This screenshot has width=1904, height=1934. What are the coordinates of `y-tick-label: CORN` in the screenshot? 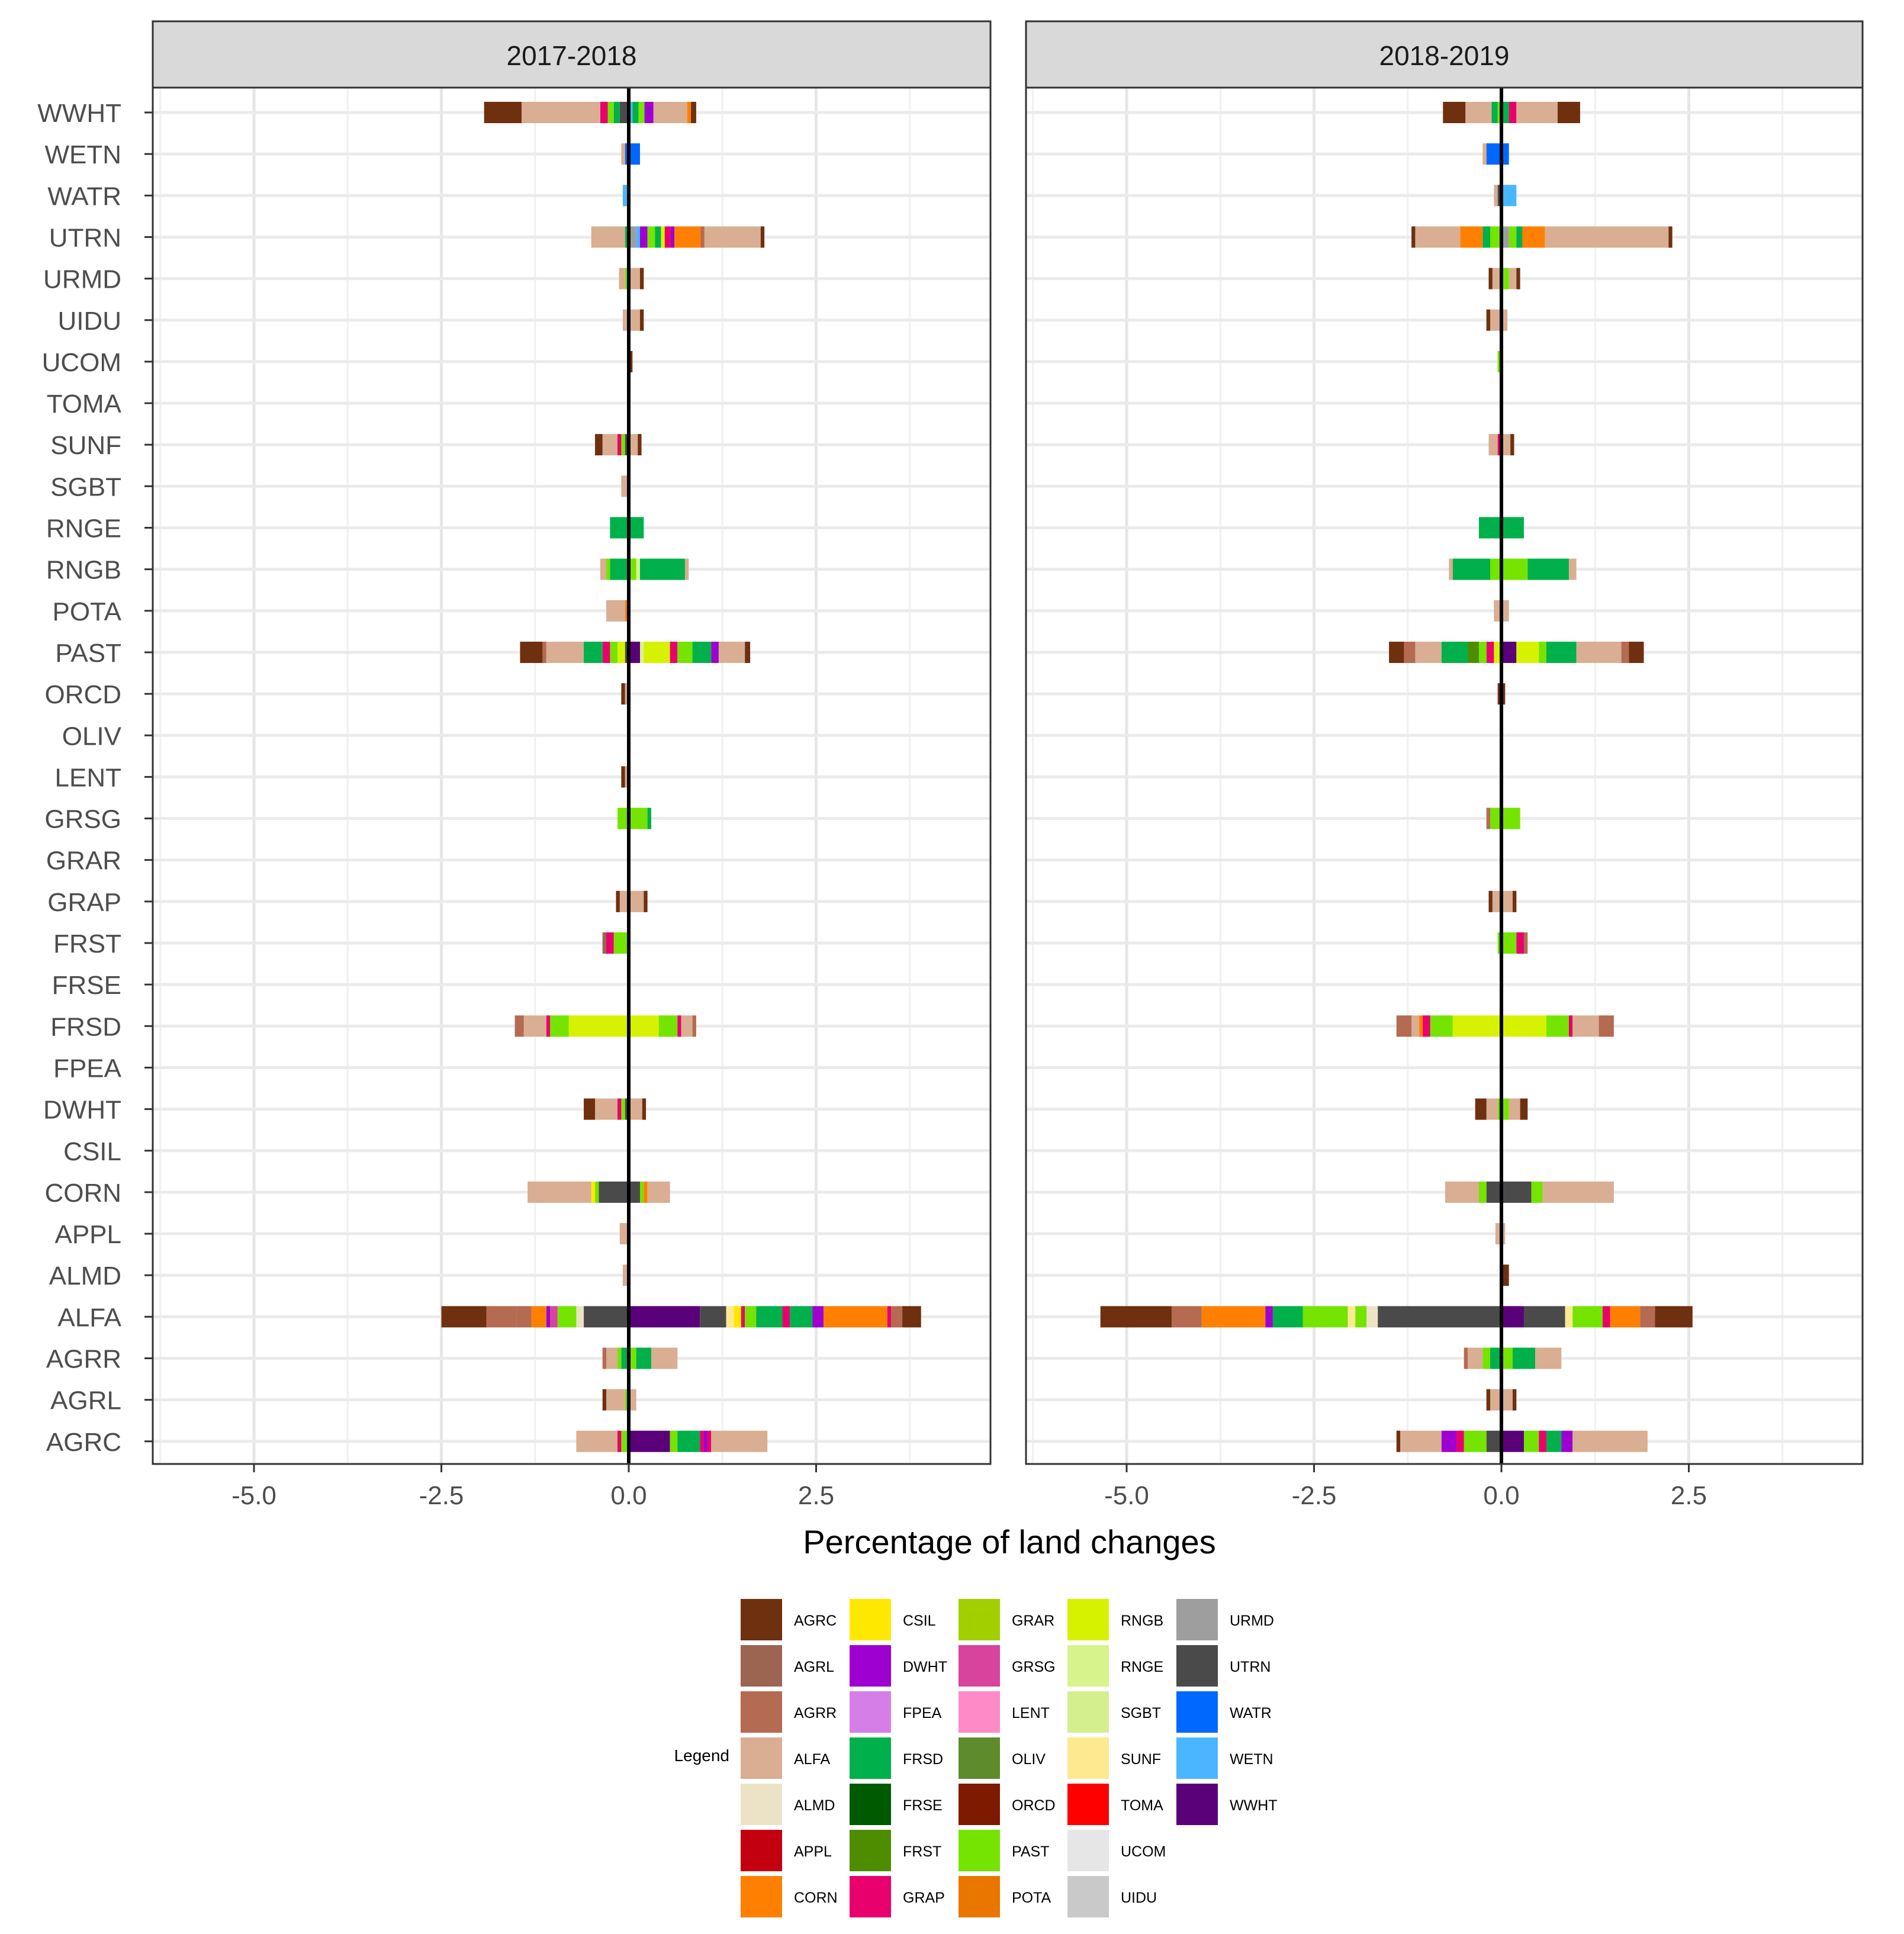 It's located at (82, 1193).